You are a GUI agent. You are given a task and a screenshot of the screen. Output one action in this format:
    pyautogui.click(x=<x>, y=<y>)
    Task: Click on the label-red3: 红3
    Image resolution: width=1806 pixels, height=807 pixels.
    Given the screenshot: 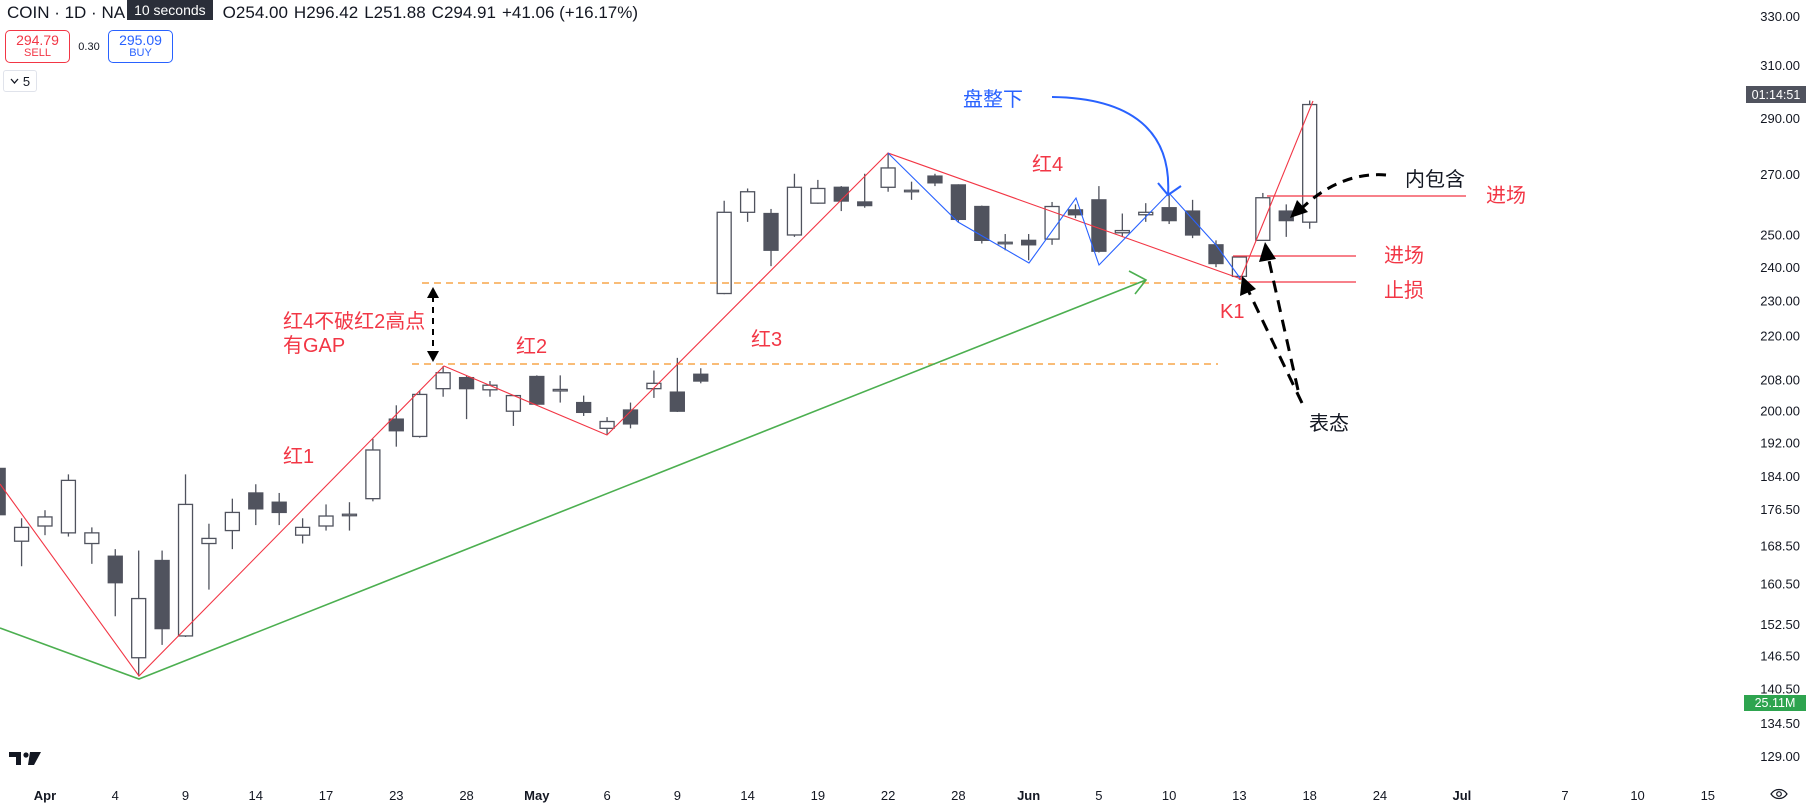 What is the action you would take?
    pyautogui.click(x=766, y=339)
    